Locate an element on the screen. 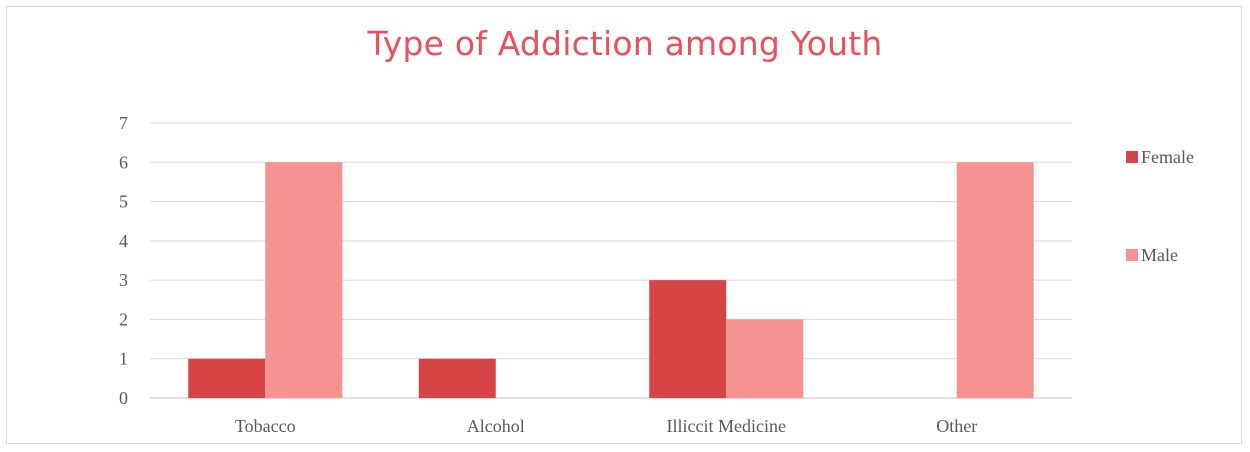  y-tick-label: 2 is located at coordinates (123, 319).